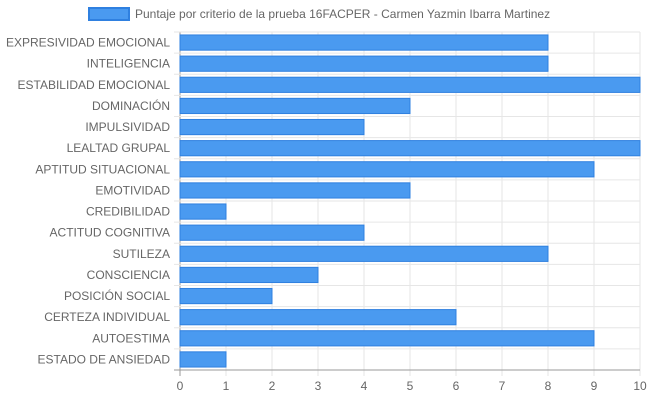 The width and height of the screenshot is (650, 400). Describe the element at coordinates (640, 386) in the screenshot. I see `x-tick-label: 10` at that location.